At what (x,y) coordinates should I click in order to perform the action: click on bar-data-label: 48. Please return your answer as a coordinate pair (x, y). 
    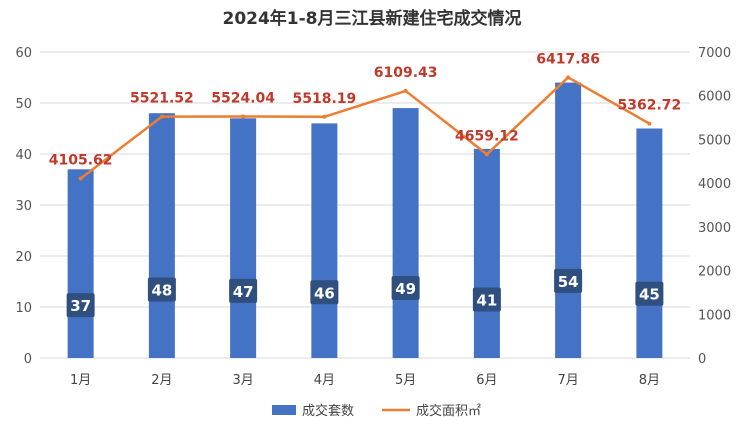
    Looking at the image, I should click on (161, 290).